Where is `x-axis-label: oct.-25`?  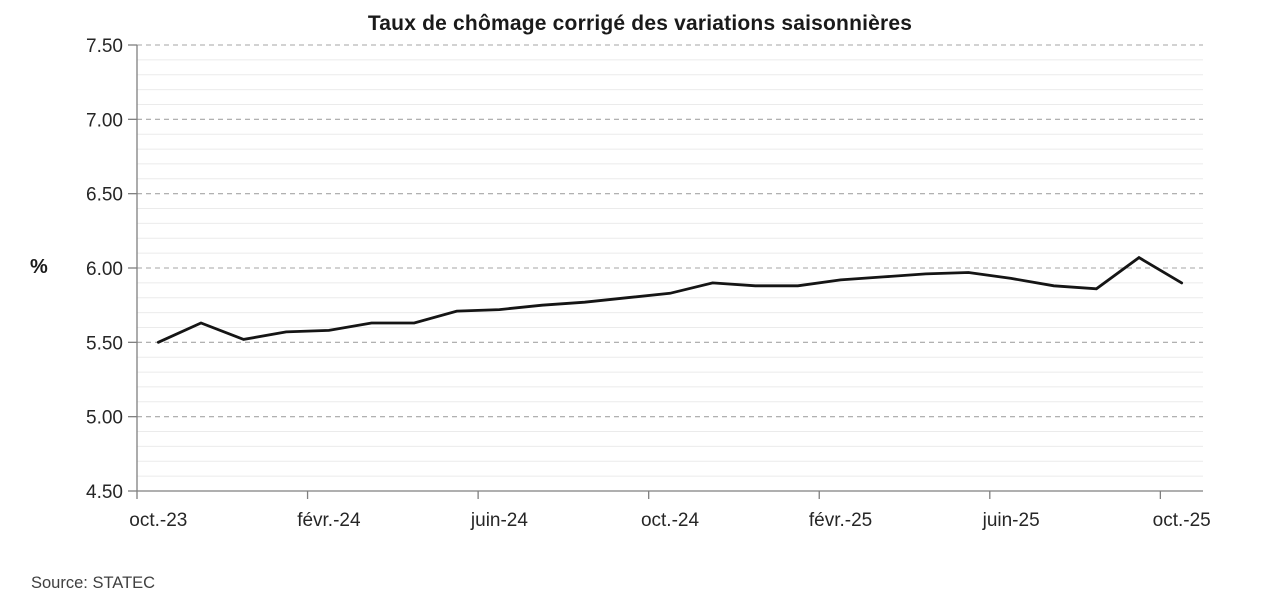
x-axis-label: oct.-25 is located at coordinates (1182, 520).